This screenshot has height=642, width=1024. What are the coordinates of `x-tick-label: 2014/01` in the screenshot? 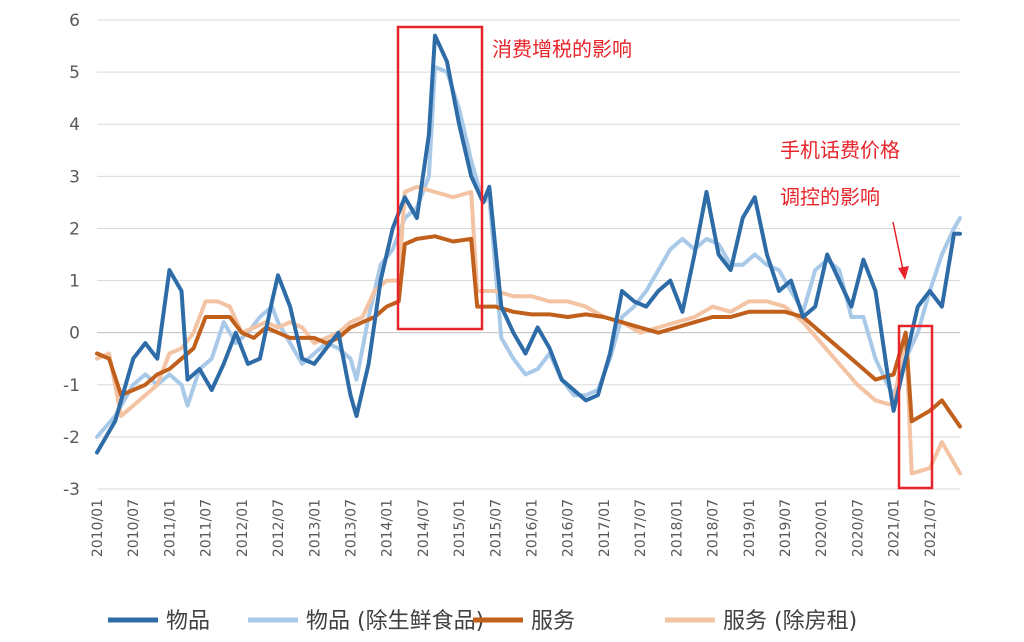 It's located at (388, 528).